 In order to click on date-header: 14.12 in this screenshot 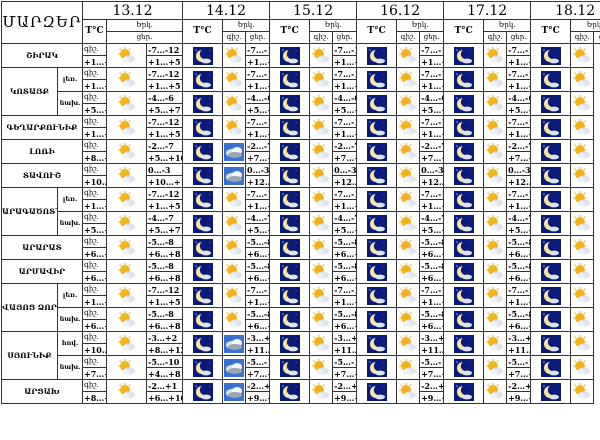, I will do `click(226, 10)`.